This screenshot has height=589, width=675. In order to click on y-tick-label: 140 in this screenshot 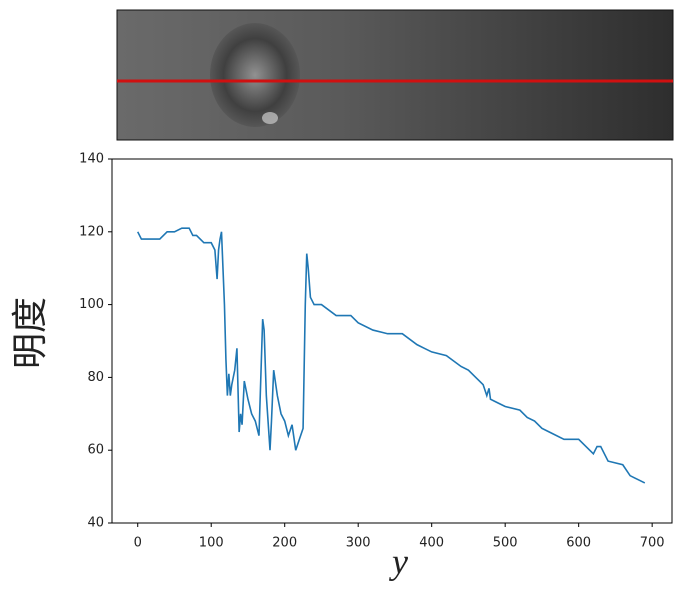, I will do `click(91, 159)`.